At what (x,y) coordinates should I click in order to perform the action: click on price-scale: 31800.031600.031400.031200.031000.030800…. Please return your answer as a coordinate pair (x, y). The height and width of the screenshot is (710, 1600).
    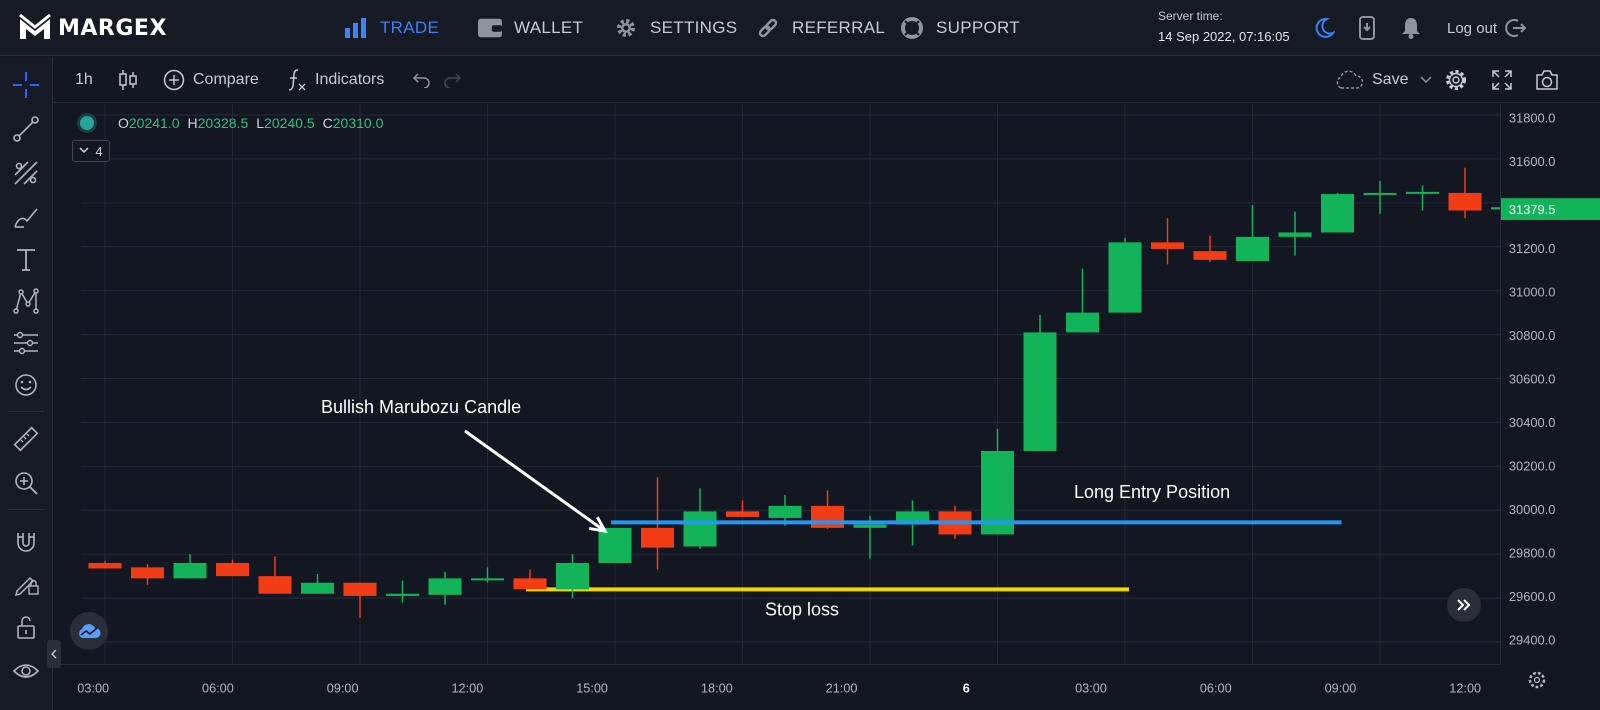
    Looking at the image, I should click on (1550, 384).